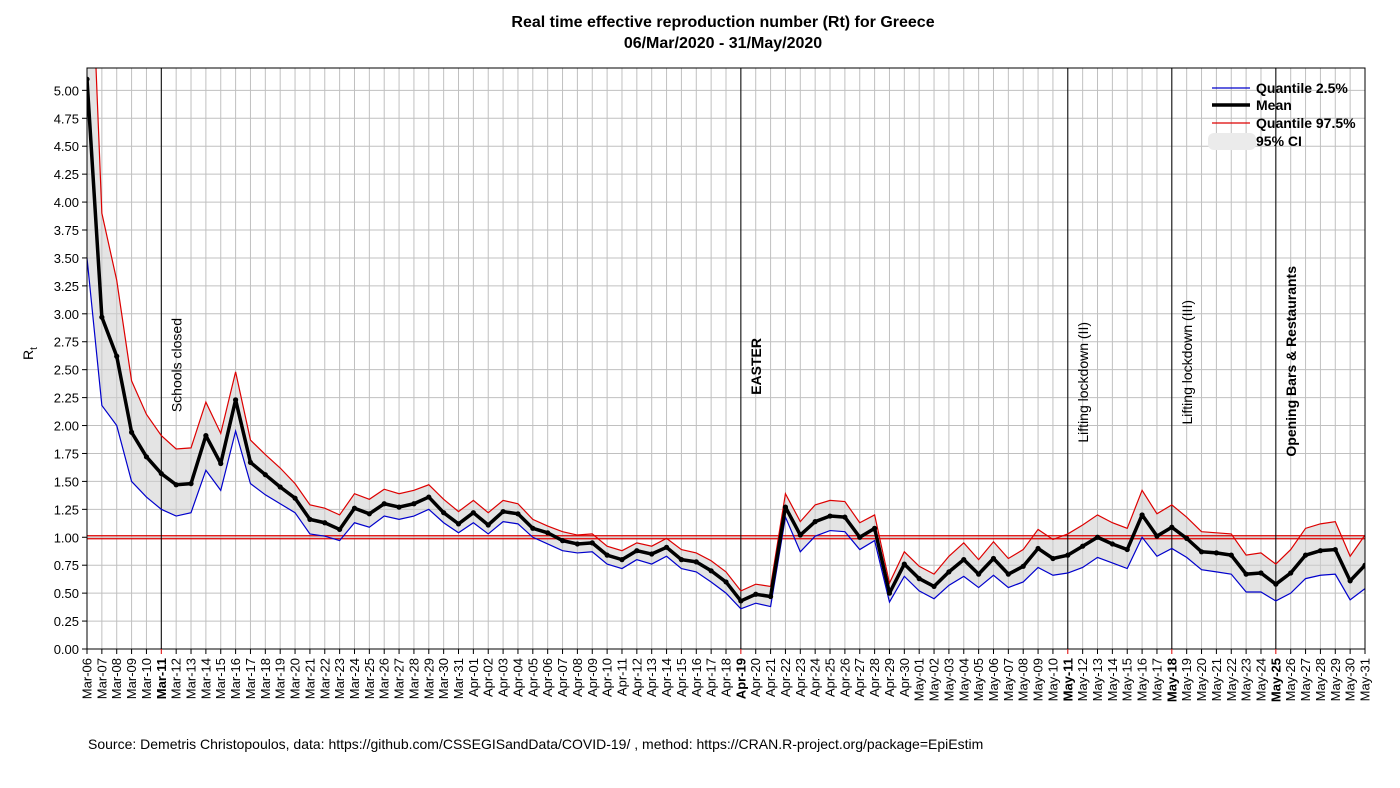 The image size is (1400, 788). I want to click on x-tick-label: Mar-27, so click(399, 678).